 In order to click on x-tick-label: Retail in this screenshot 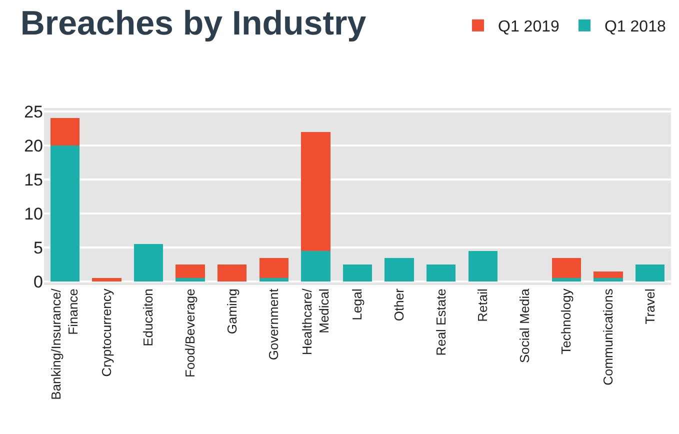, I will do `click(482, 305)`.